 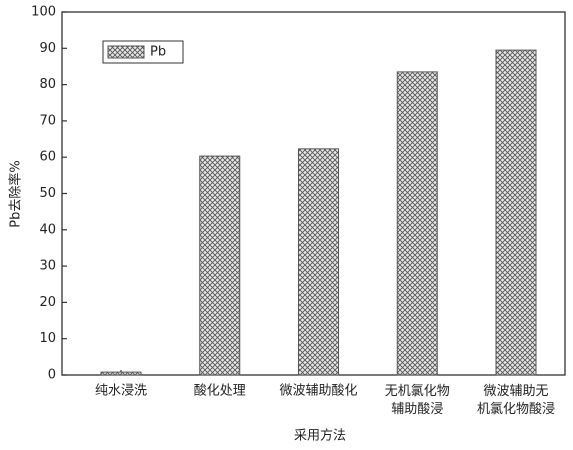 I want to click on y-tick-label: 20, so click(x=47, y=302).